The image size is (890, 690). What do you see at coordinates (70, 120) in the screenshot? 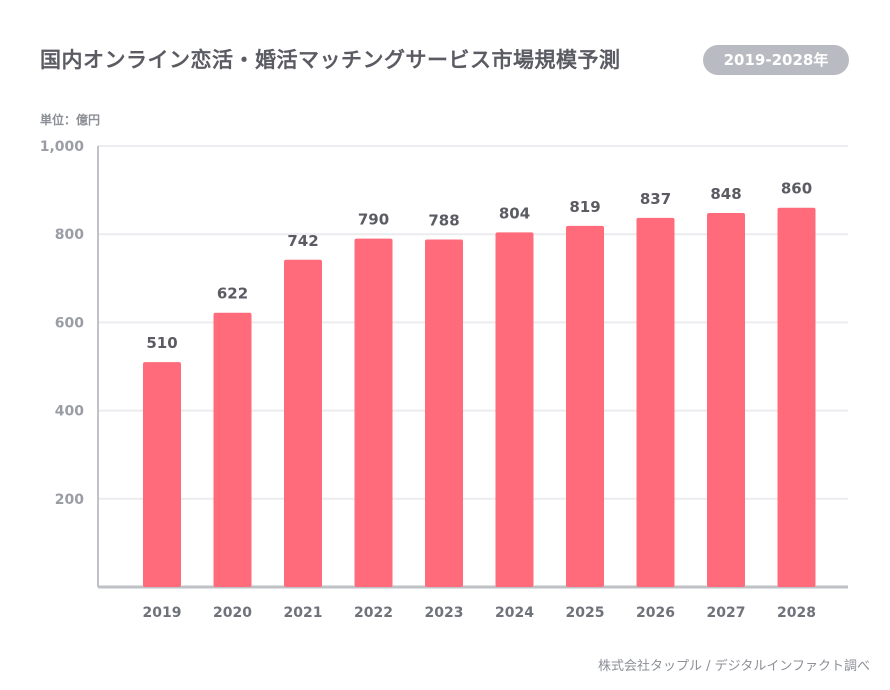
I see `unit-label: 単位：億円` at bounding box center [70, 120].